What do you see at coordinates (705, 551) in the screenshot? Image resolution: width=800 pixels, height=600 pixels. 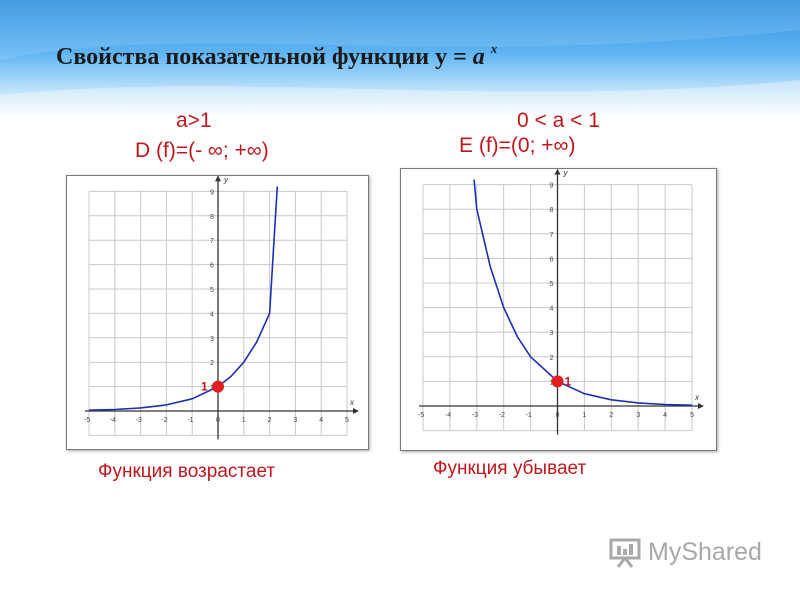 I see `logo-text: MyShared` at bounding box center [705, 551].